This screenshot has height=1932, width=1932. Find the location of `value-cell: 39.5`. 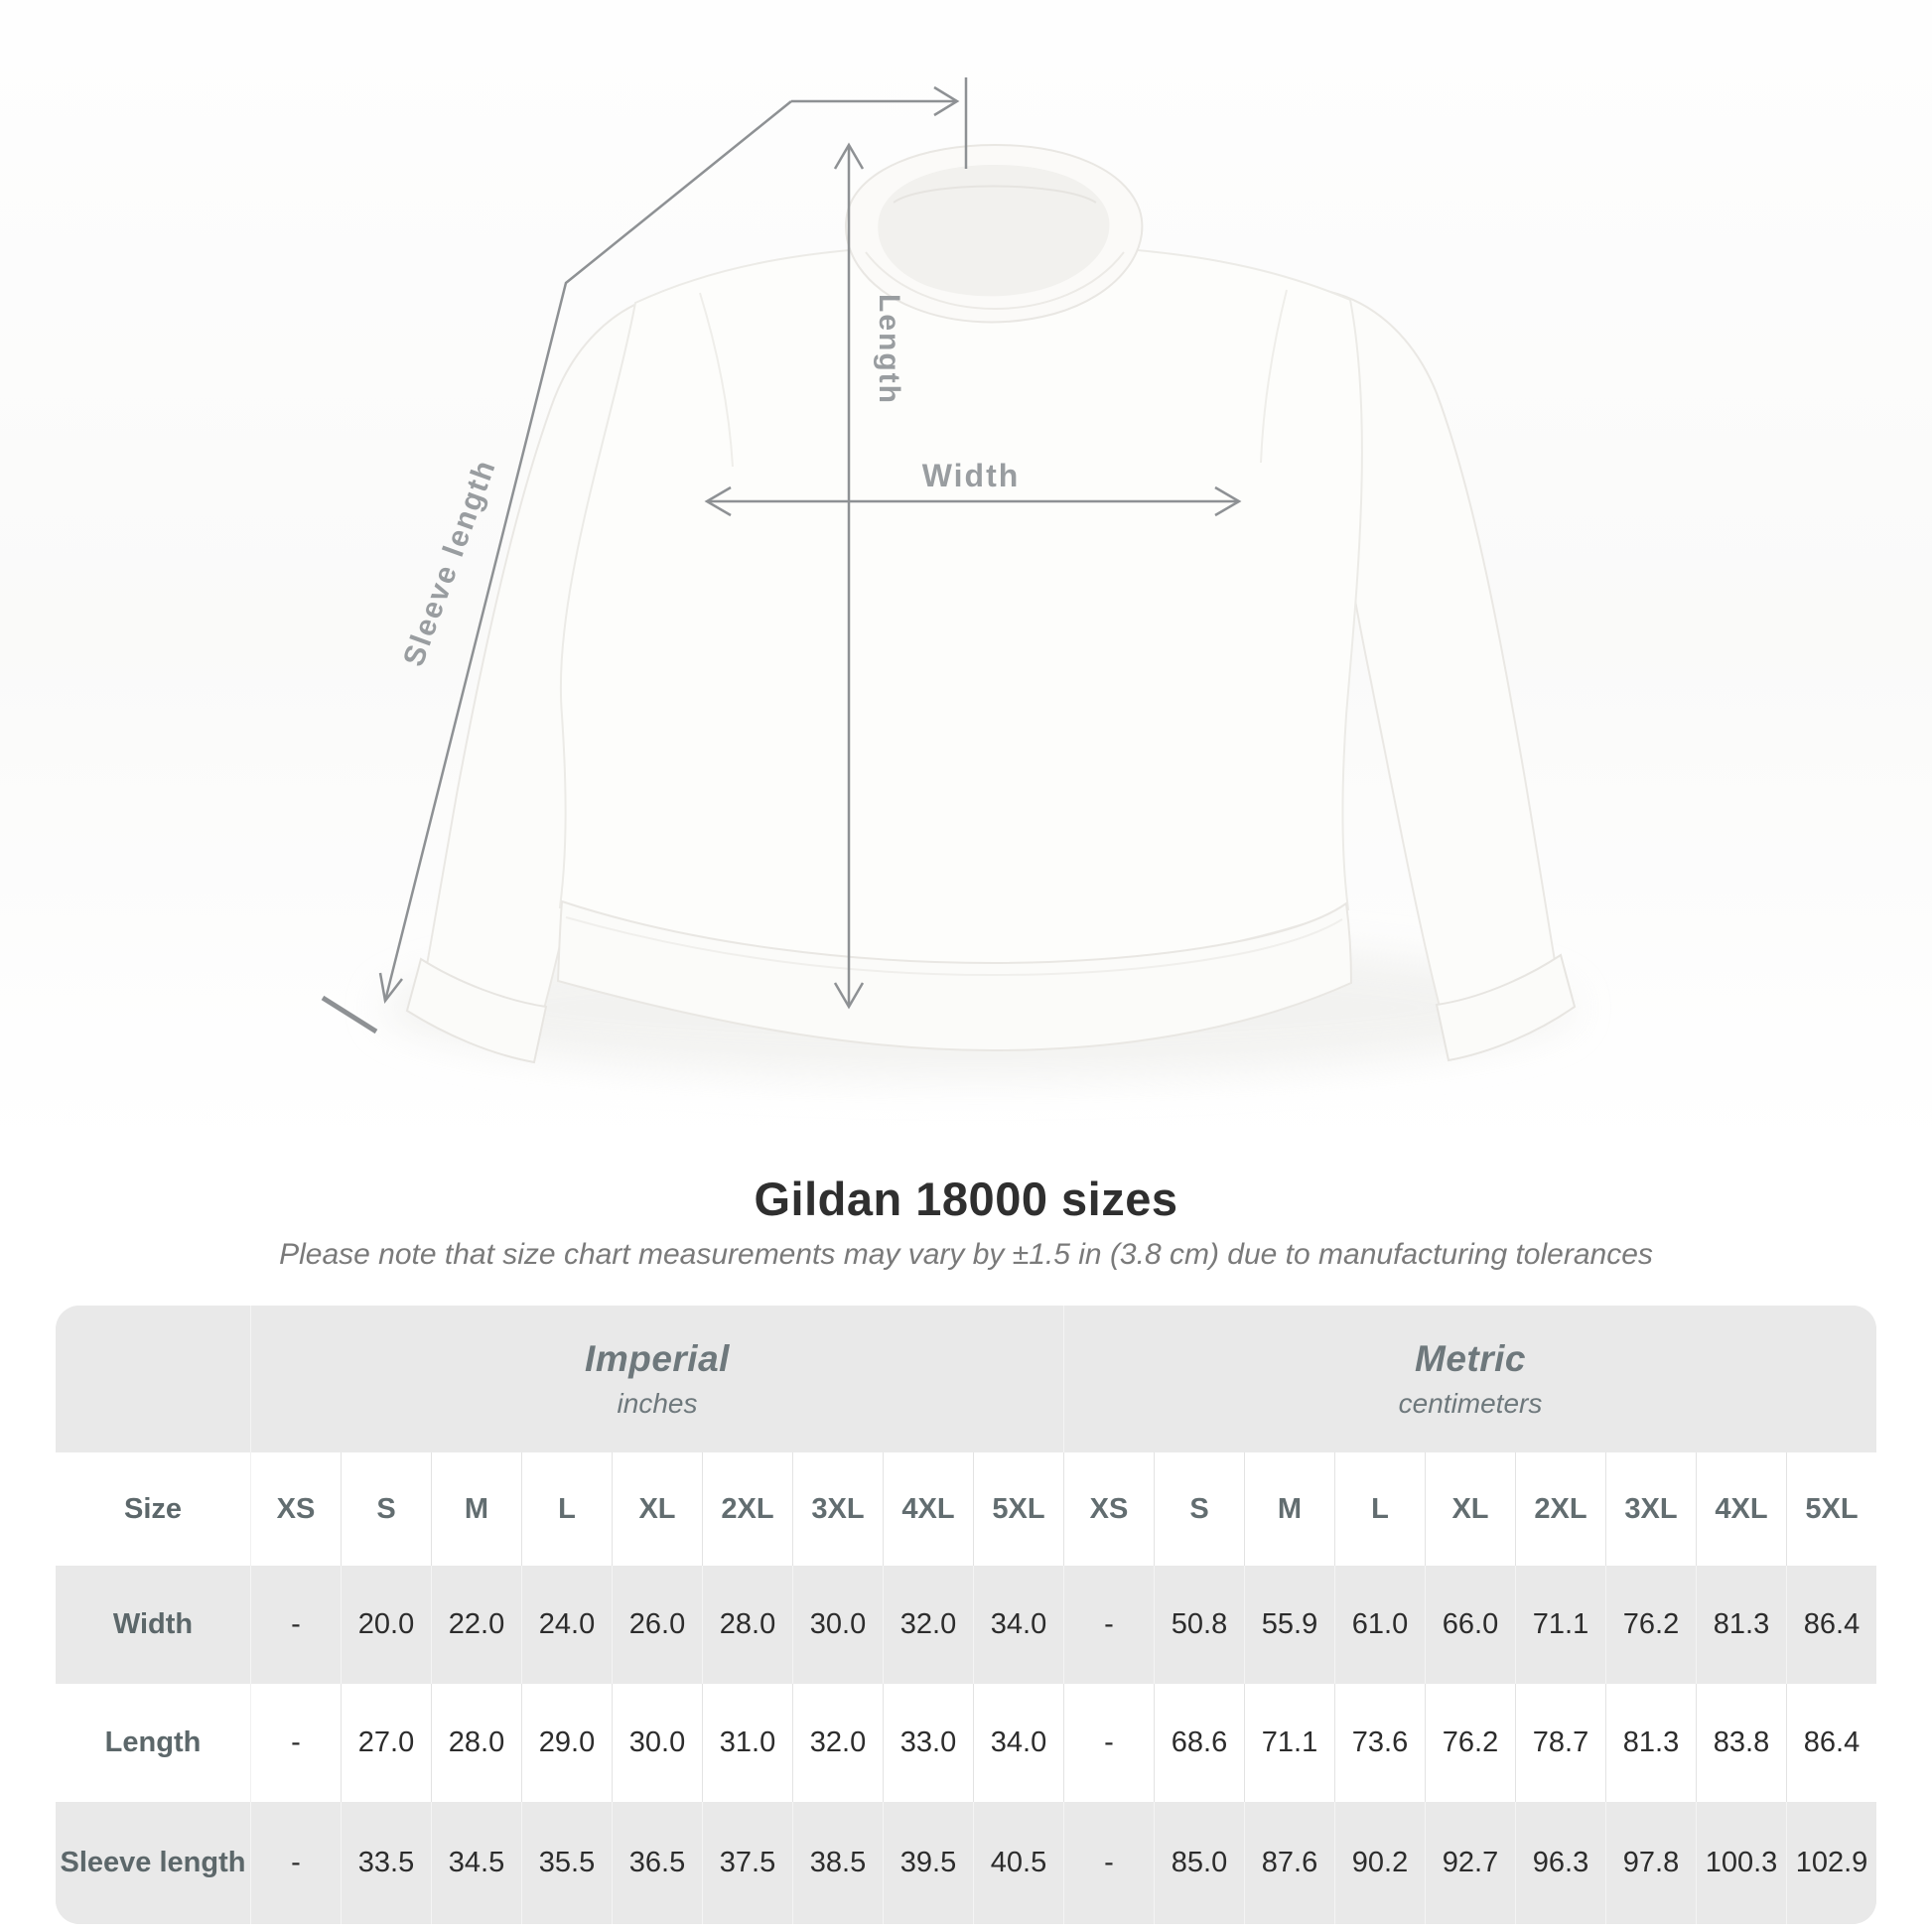

value-cell: 39.5 is located at coordinates (928, 1863).